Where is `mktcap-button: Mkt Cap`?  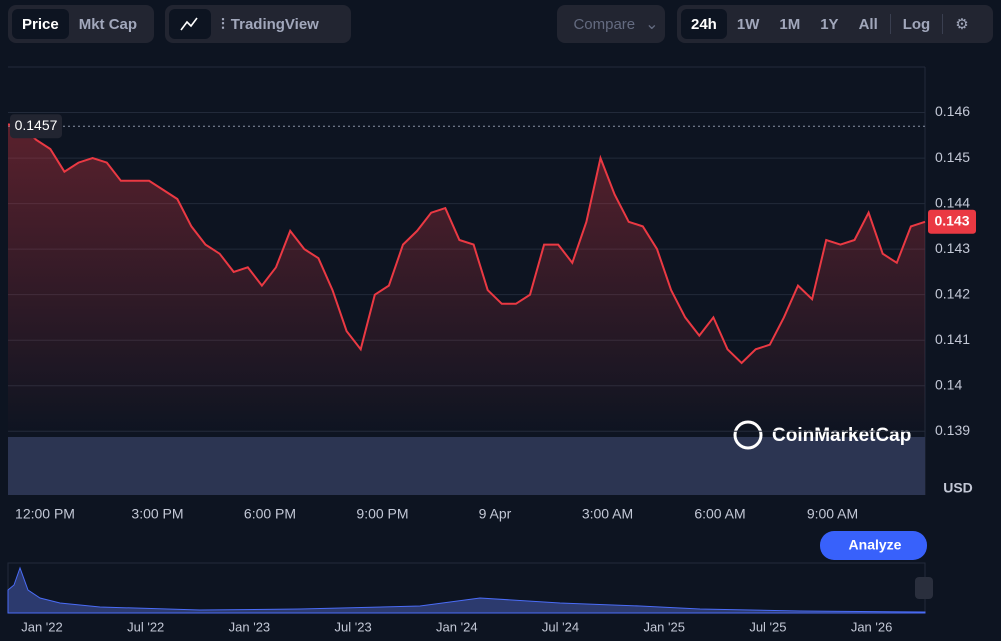
mktcap-button: Mkt Cap is located at coordinates (108, 24).